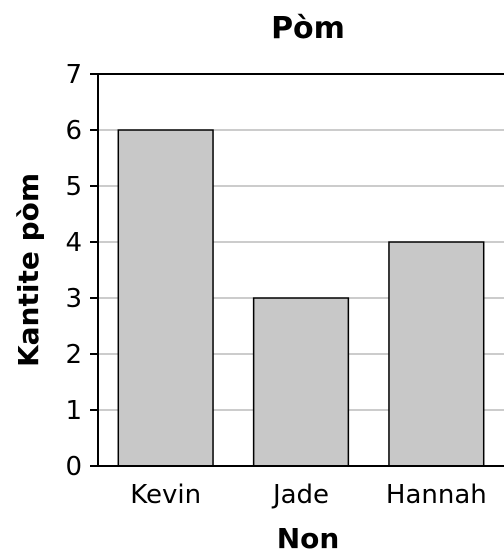 The height and width of the screenshot is (556, 504). Describe the element at coordinates (308, 538) in the screenshot. I see `x-axis-label: Non` at that location.